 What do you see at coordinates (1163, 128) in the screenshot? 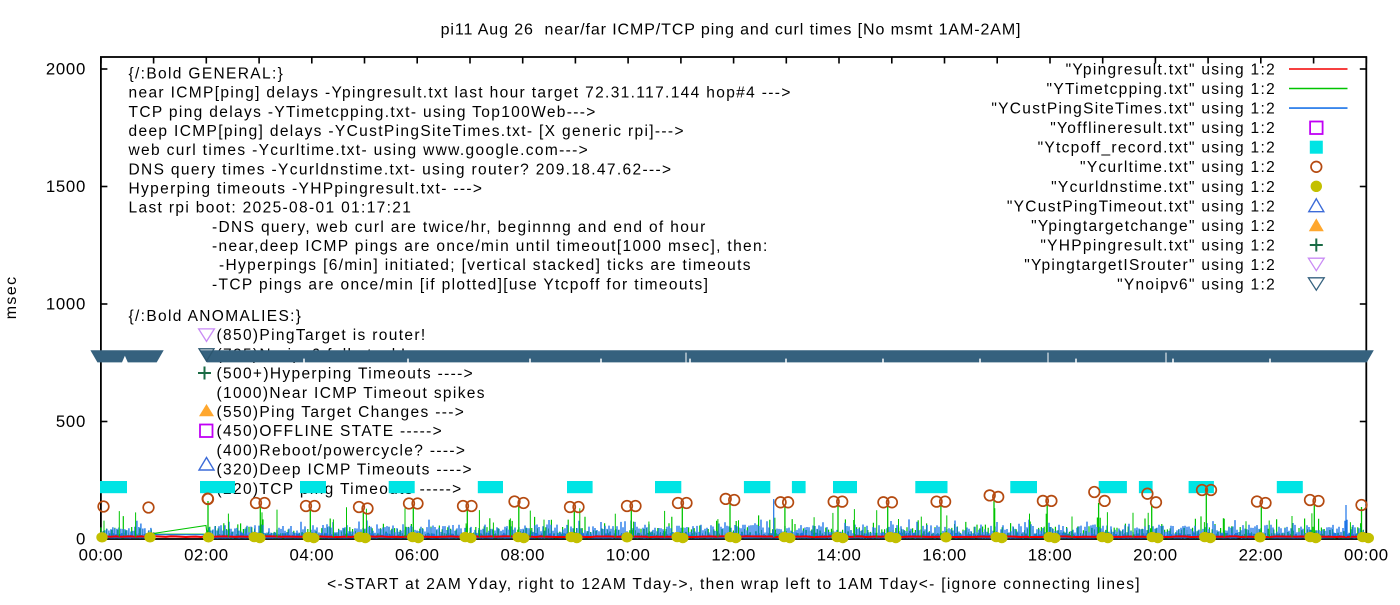
I see `svg-text: "Yofflineresult.txt" using 1:2` at bounding box center [1163, 128].